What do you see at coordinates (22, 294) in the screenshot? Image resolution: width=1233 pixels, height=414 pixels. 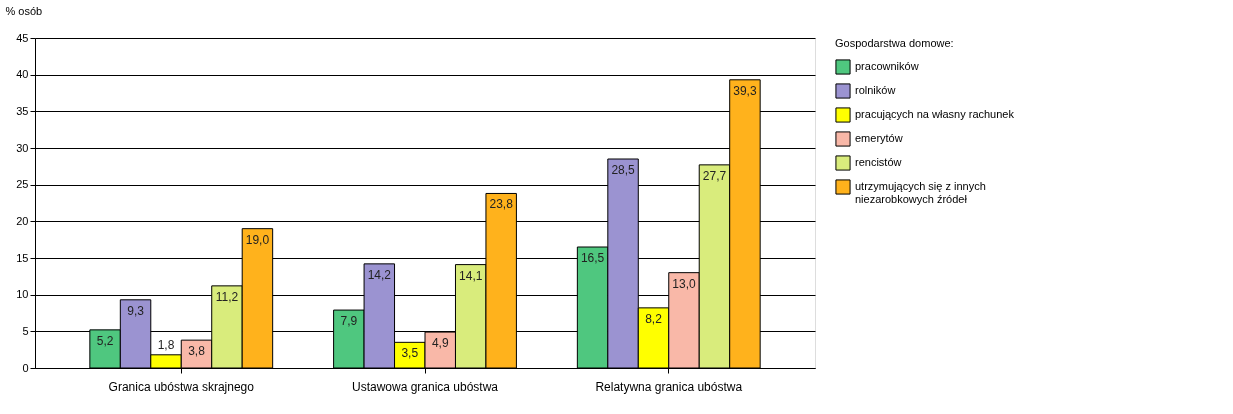 I see `y-tick-label: 10` at bounding box center [22, 294].